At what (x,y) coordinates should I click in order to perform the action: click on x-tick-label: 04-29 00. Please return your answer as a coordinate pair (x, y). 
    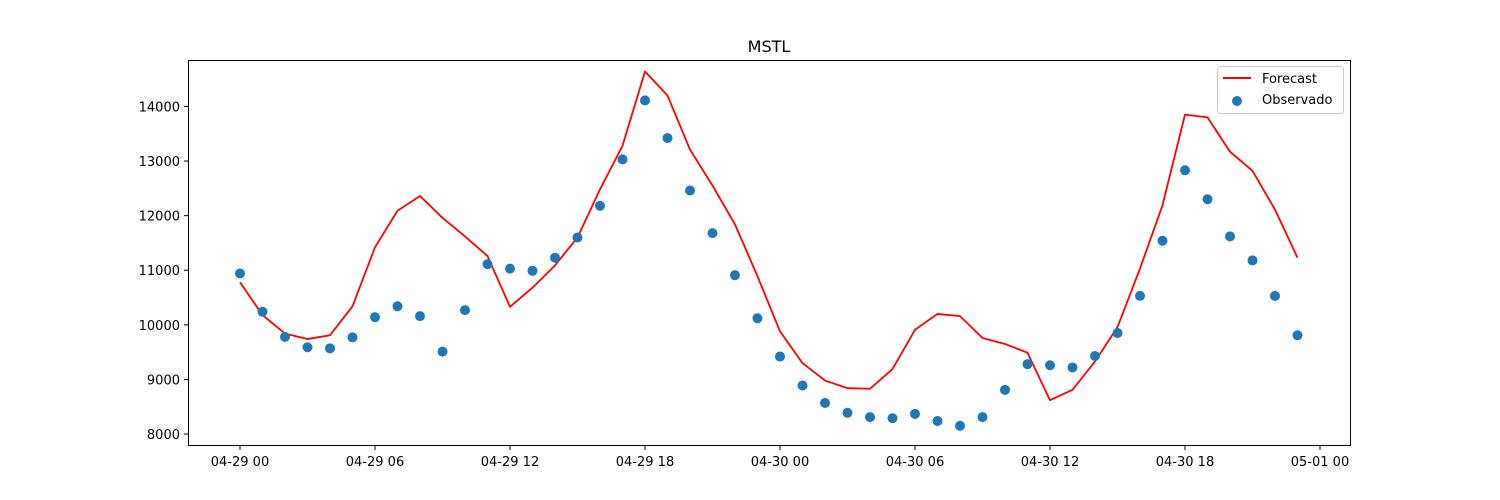
    Looking at the image, I should click on (240, 462).